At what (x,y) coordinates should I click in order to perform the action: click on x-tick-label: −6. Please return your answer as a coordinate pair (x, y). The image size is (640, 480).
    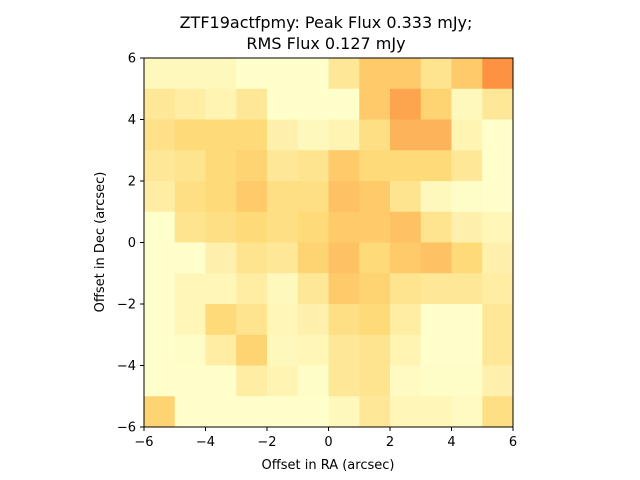
    Looking at the image, I should click on (143, 442).